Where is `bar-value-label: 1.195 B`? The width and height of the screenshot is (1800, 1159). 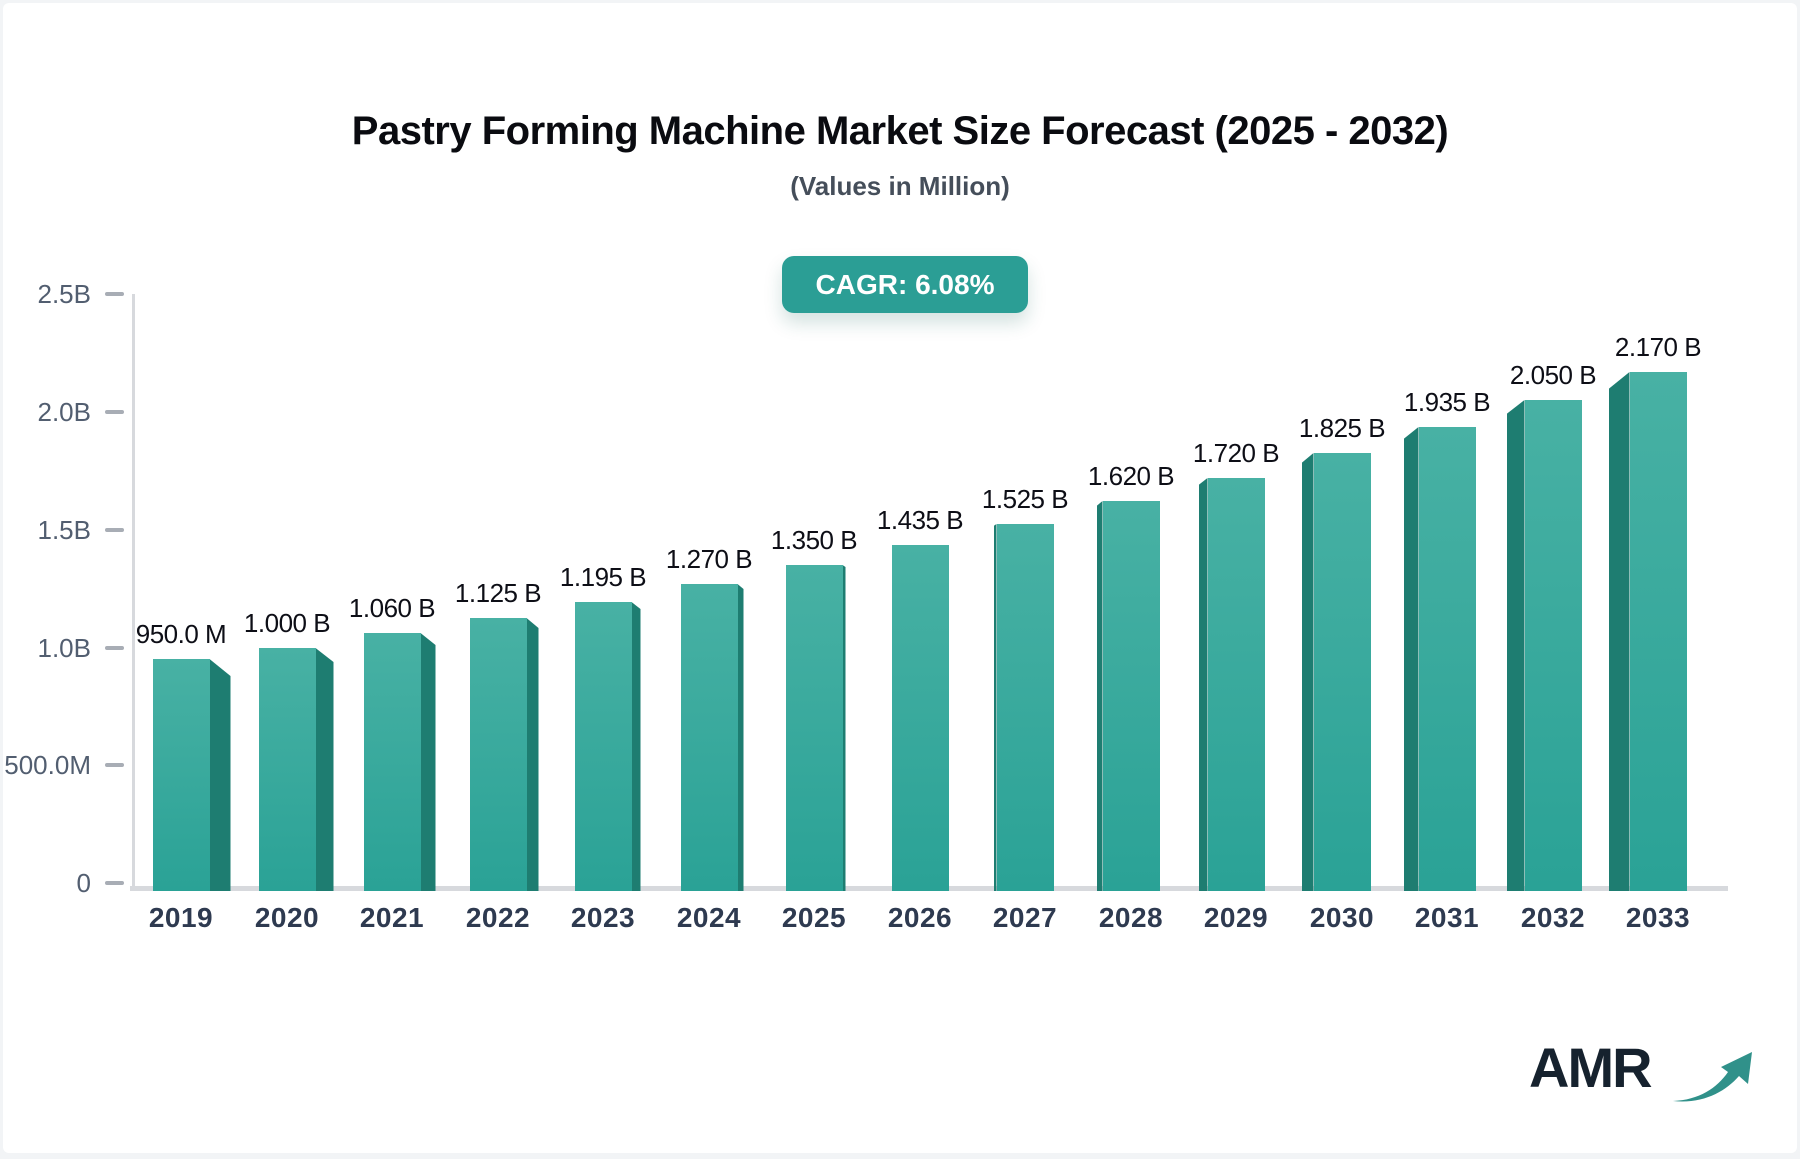
bar-value-label: 1.195 B is located at coordinates (603, 577).